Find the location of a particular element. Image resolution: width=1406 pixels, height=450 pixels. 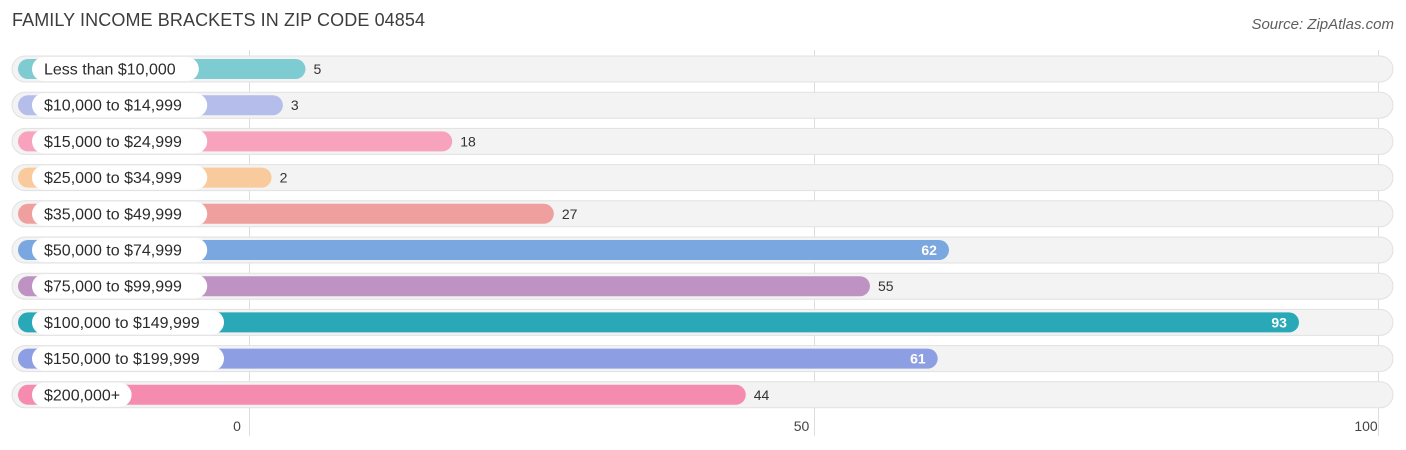

bar-row: $25,000 to $34,999 2 is located at coordinates (702, 178).